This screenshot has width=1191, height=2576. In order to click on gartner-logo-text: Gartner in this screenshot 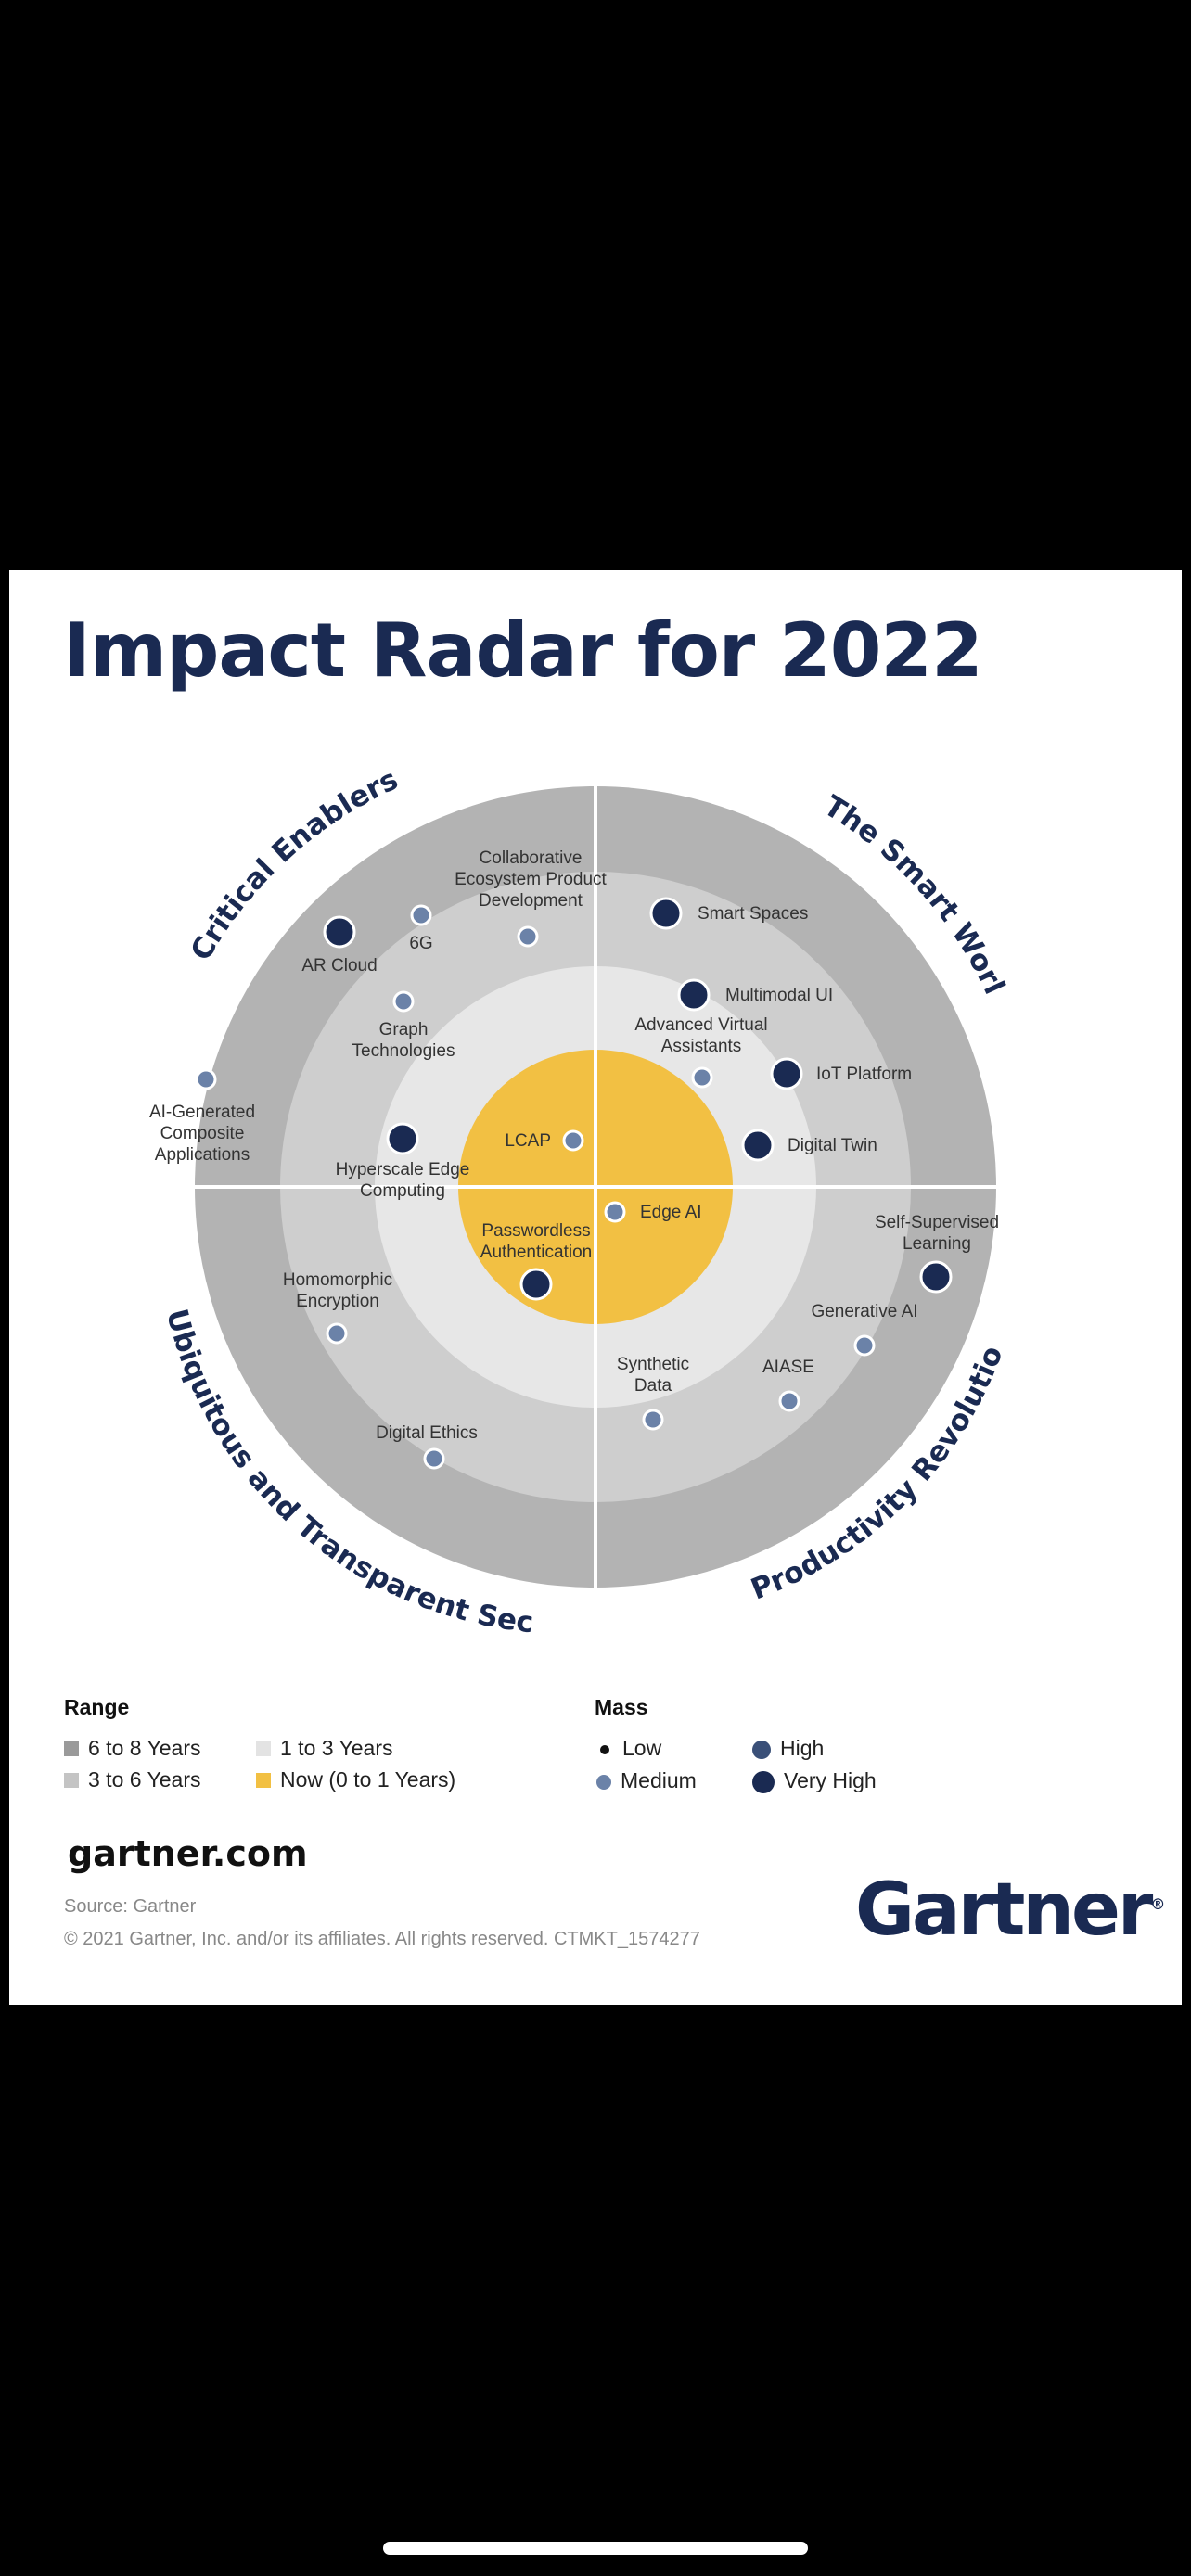, I will do `click(1004, 1910)`.